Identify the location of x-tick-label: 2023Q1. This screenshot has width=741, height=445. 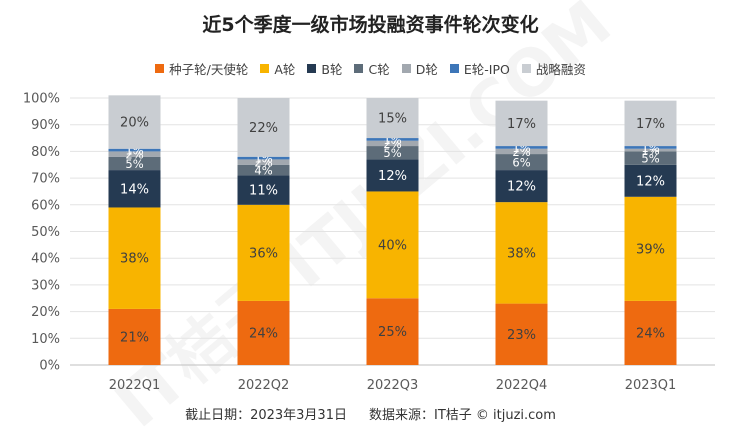
(651, 385).